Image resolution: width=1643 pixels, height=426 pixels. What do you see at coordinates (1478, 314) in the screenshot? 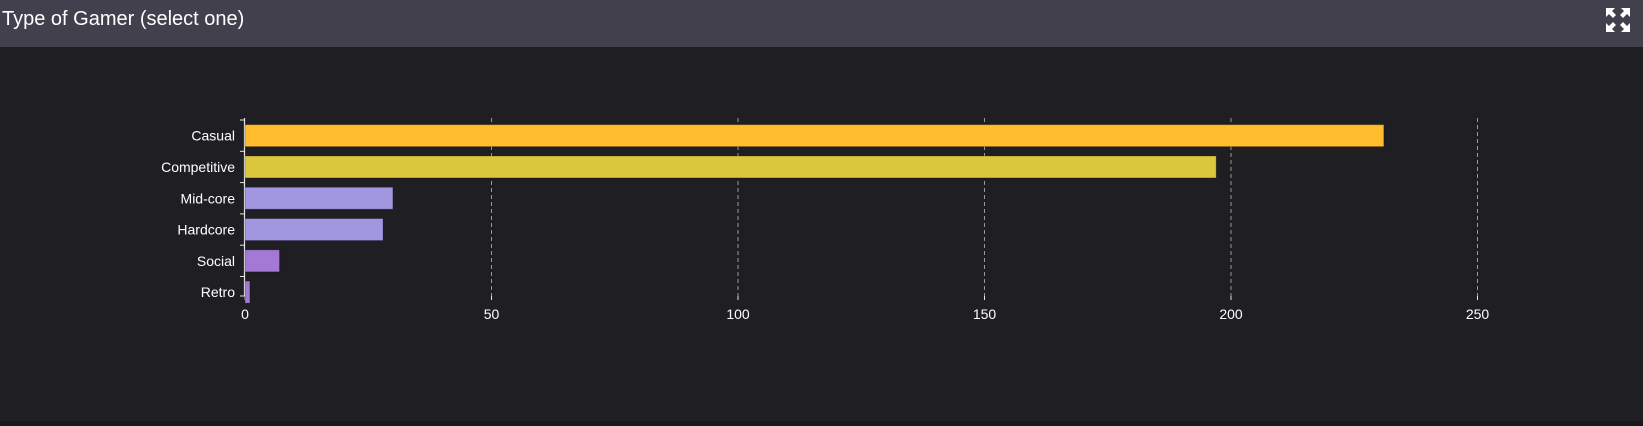
I see `x-tick-label: 250` at bounding box center [1478, 314].